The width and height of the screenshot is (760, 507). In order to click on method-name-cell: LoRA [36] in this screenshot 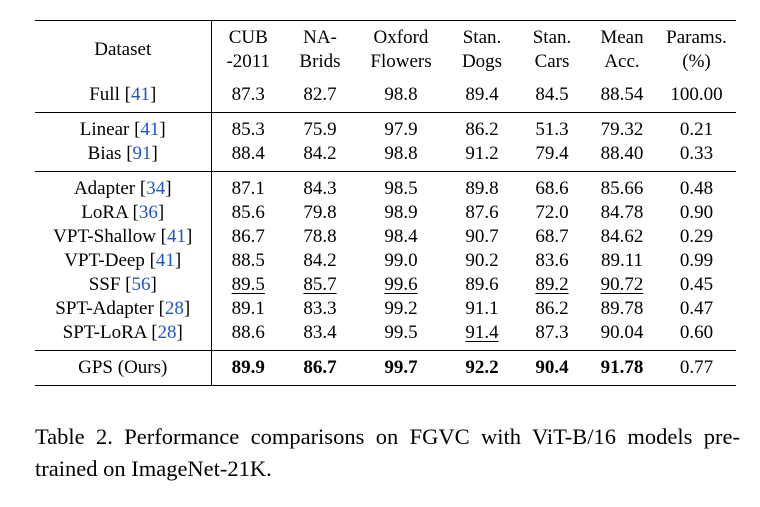, I will do `click(123, 213)`.